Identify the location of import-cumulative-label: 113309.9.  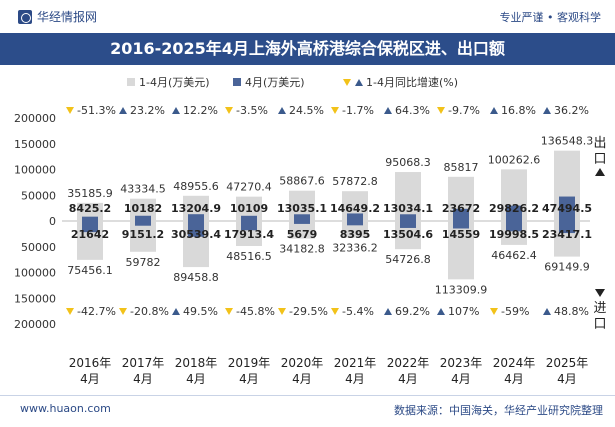
(461, 289).